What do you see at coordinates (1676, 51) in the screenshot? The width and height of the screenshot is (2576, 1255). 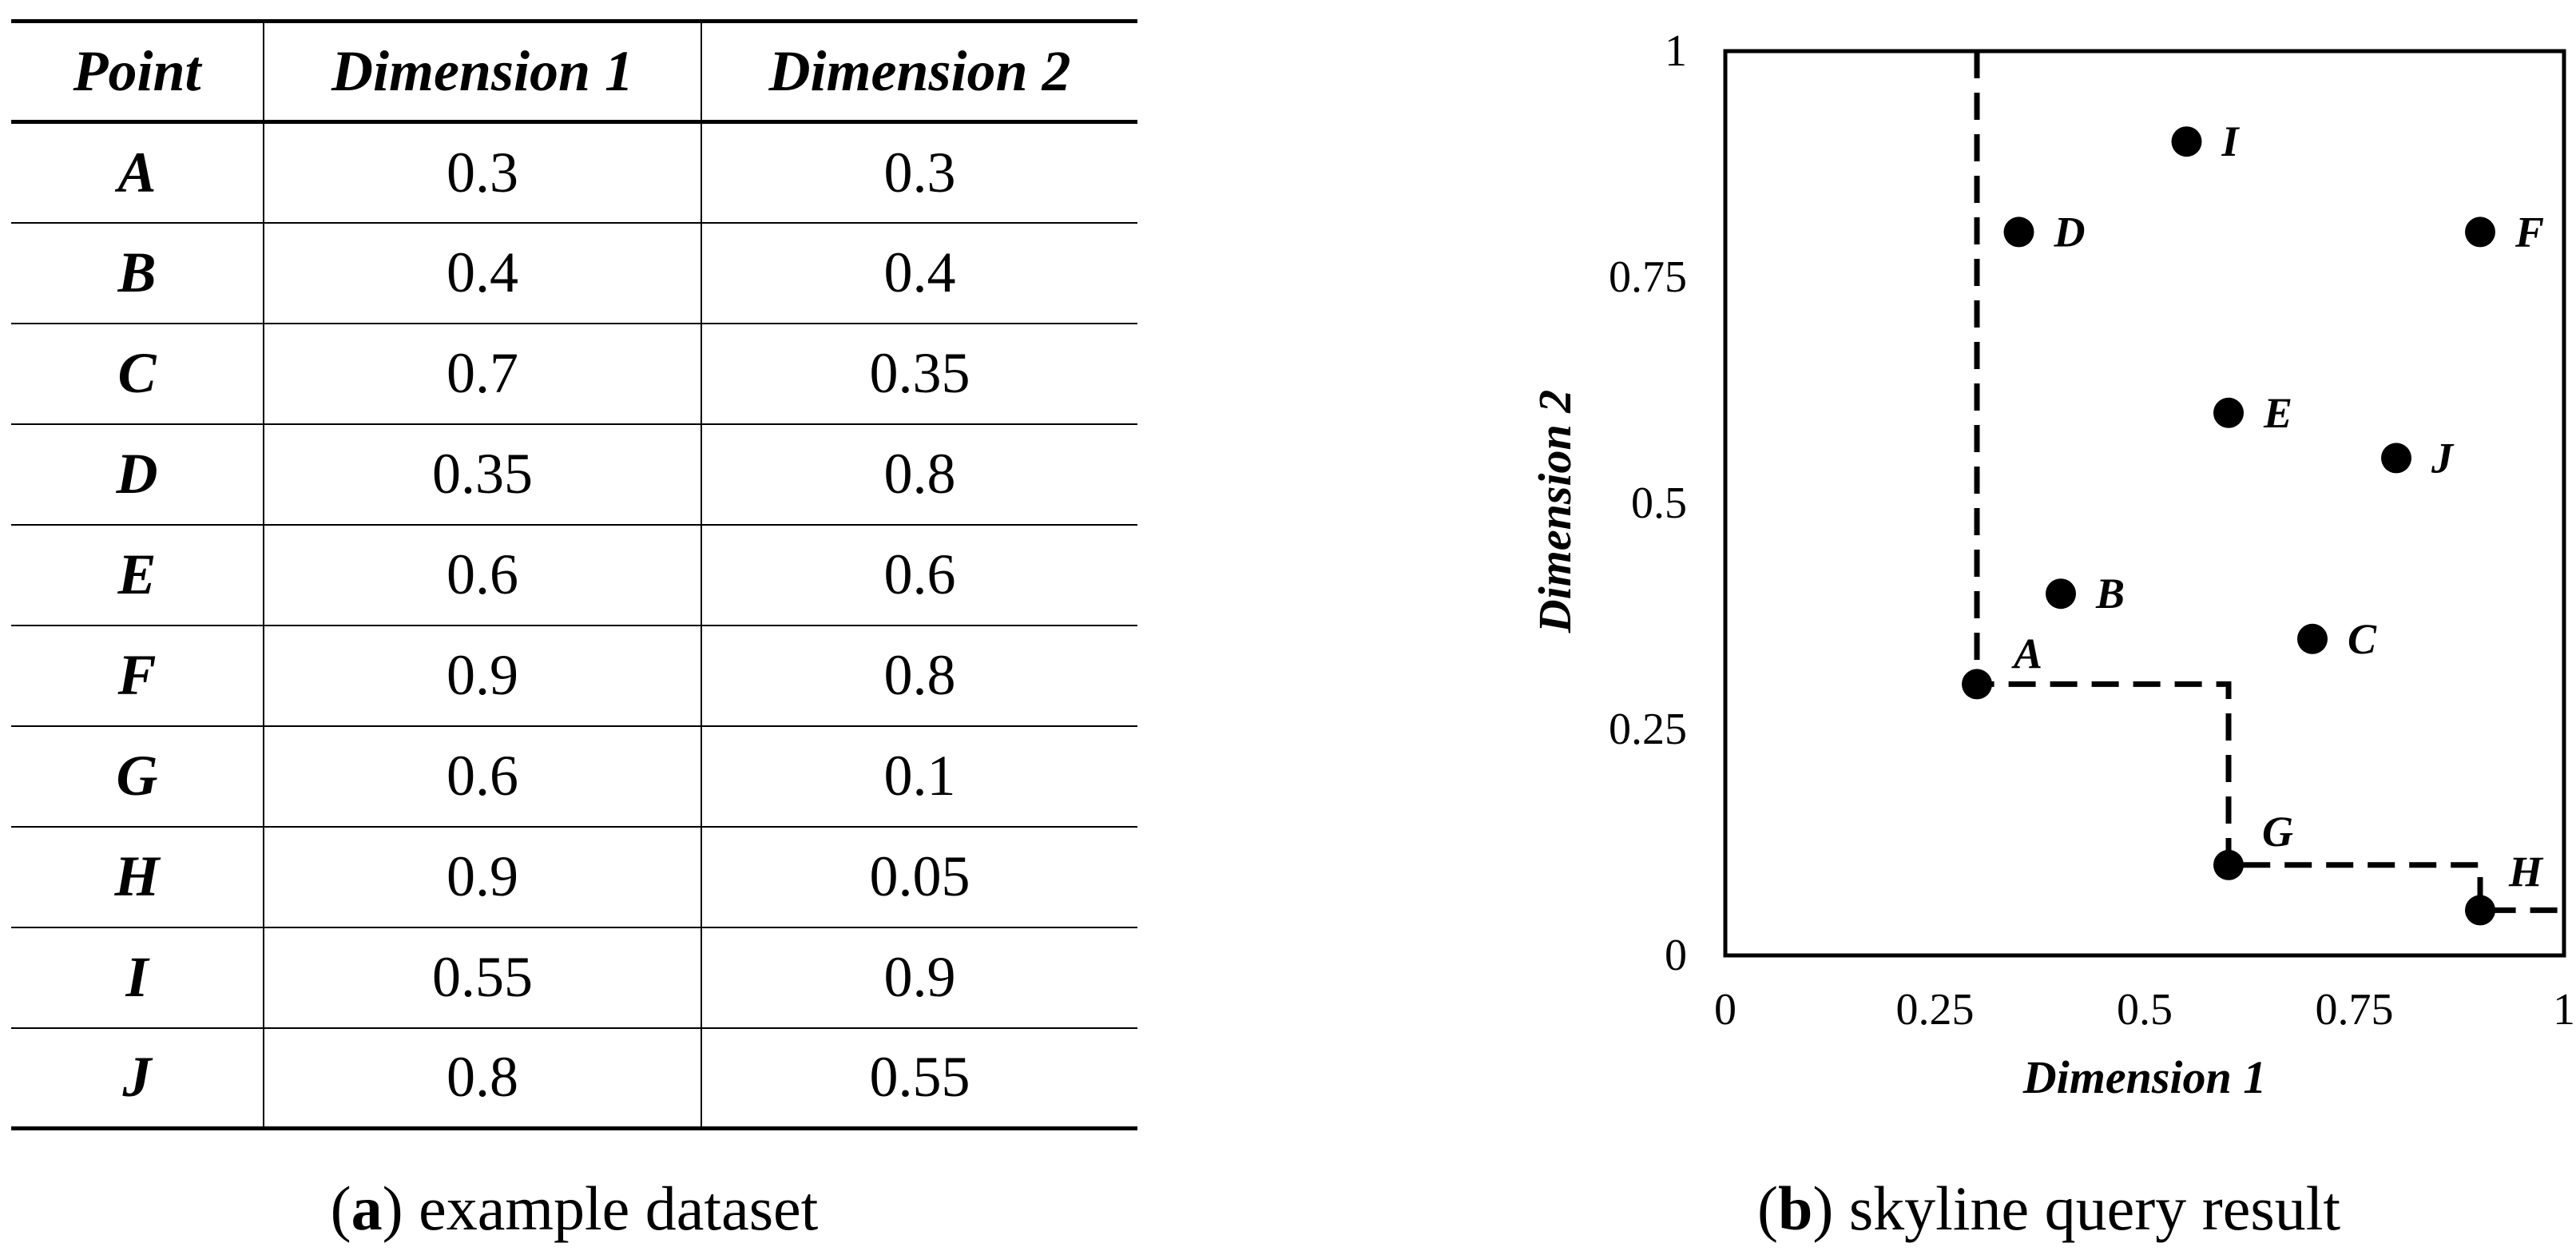 I see `y-tick-label: 1` at bounding box center [1676, 51].